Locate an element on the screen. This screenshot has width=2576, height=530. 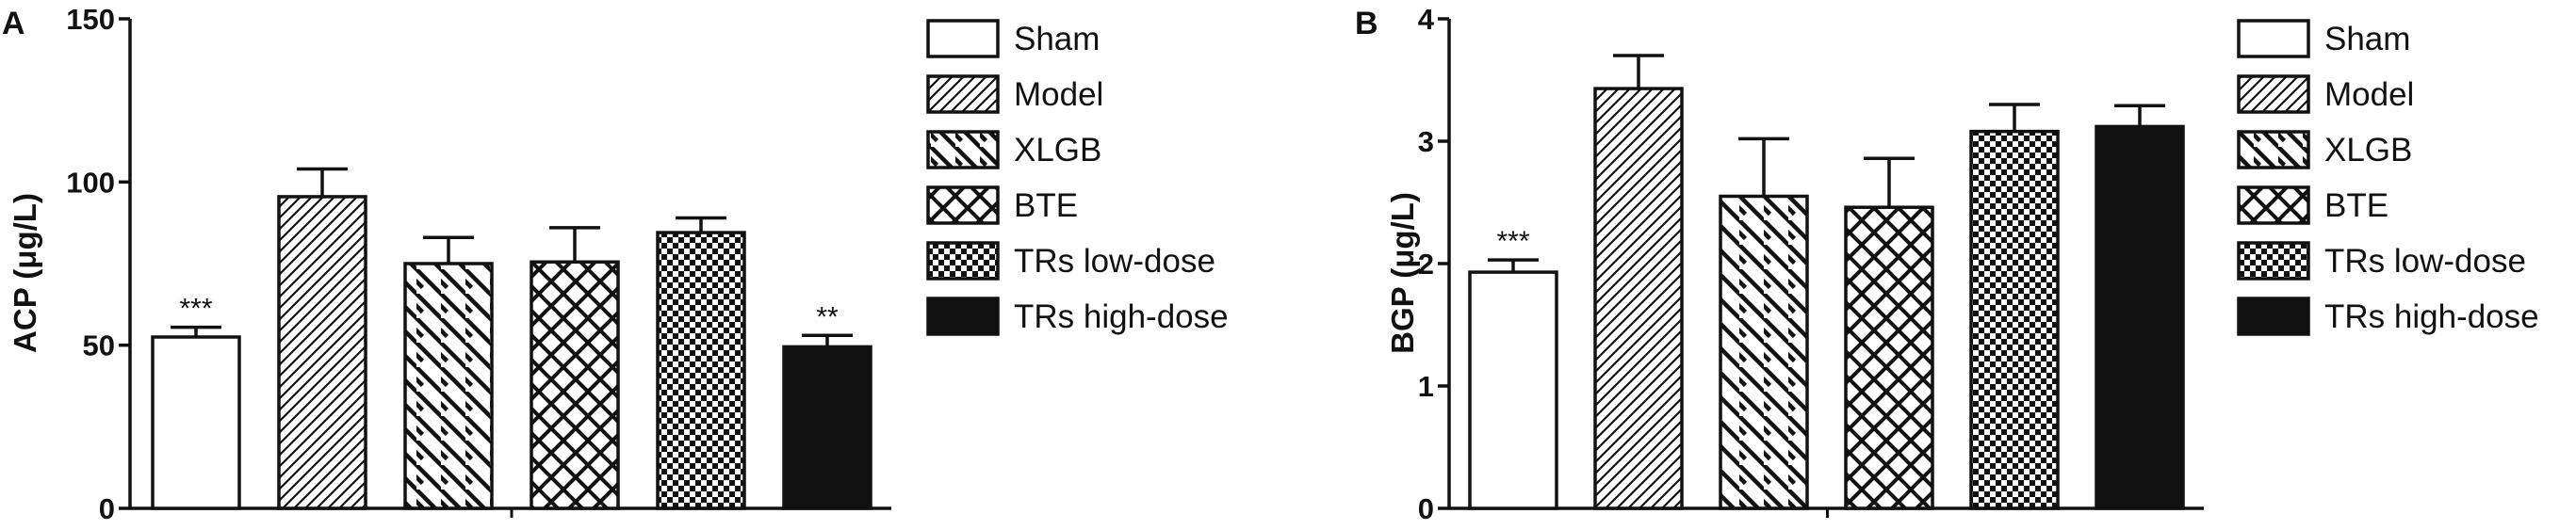
y-tick-label: 50 is located at coordinates (99, 346).